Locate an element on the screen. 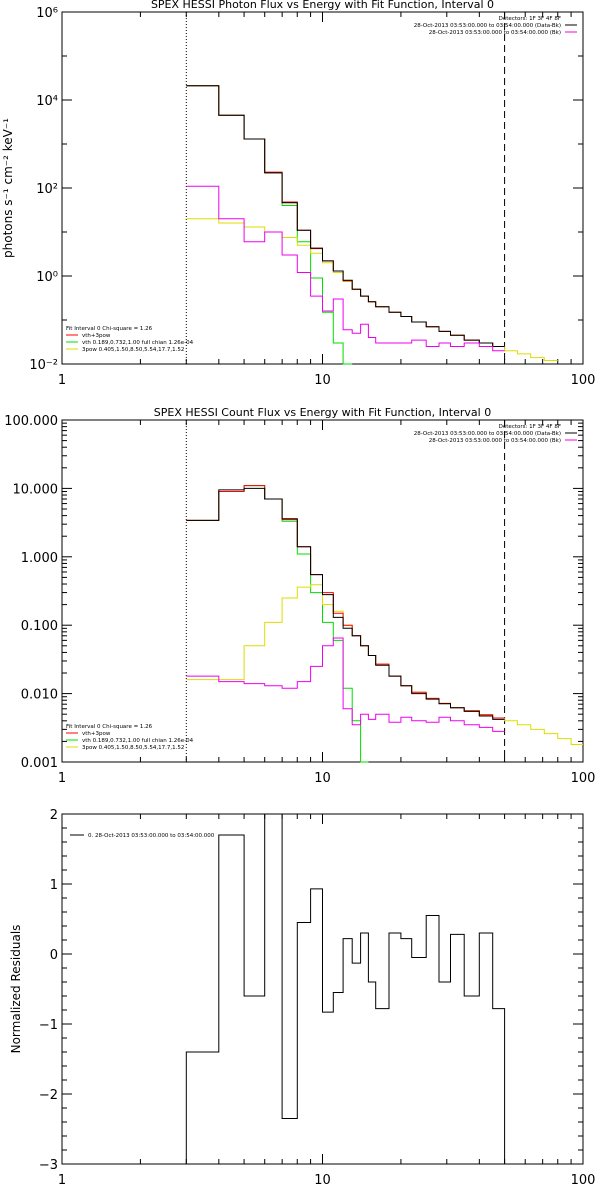 The image size is (600, 1200). y-tick-label: 1.000 is located at coordinates (39, 558).